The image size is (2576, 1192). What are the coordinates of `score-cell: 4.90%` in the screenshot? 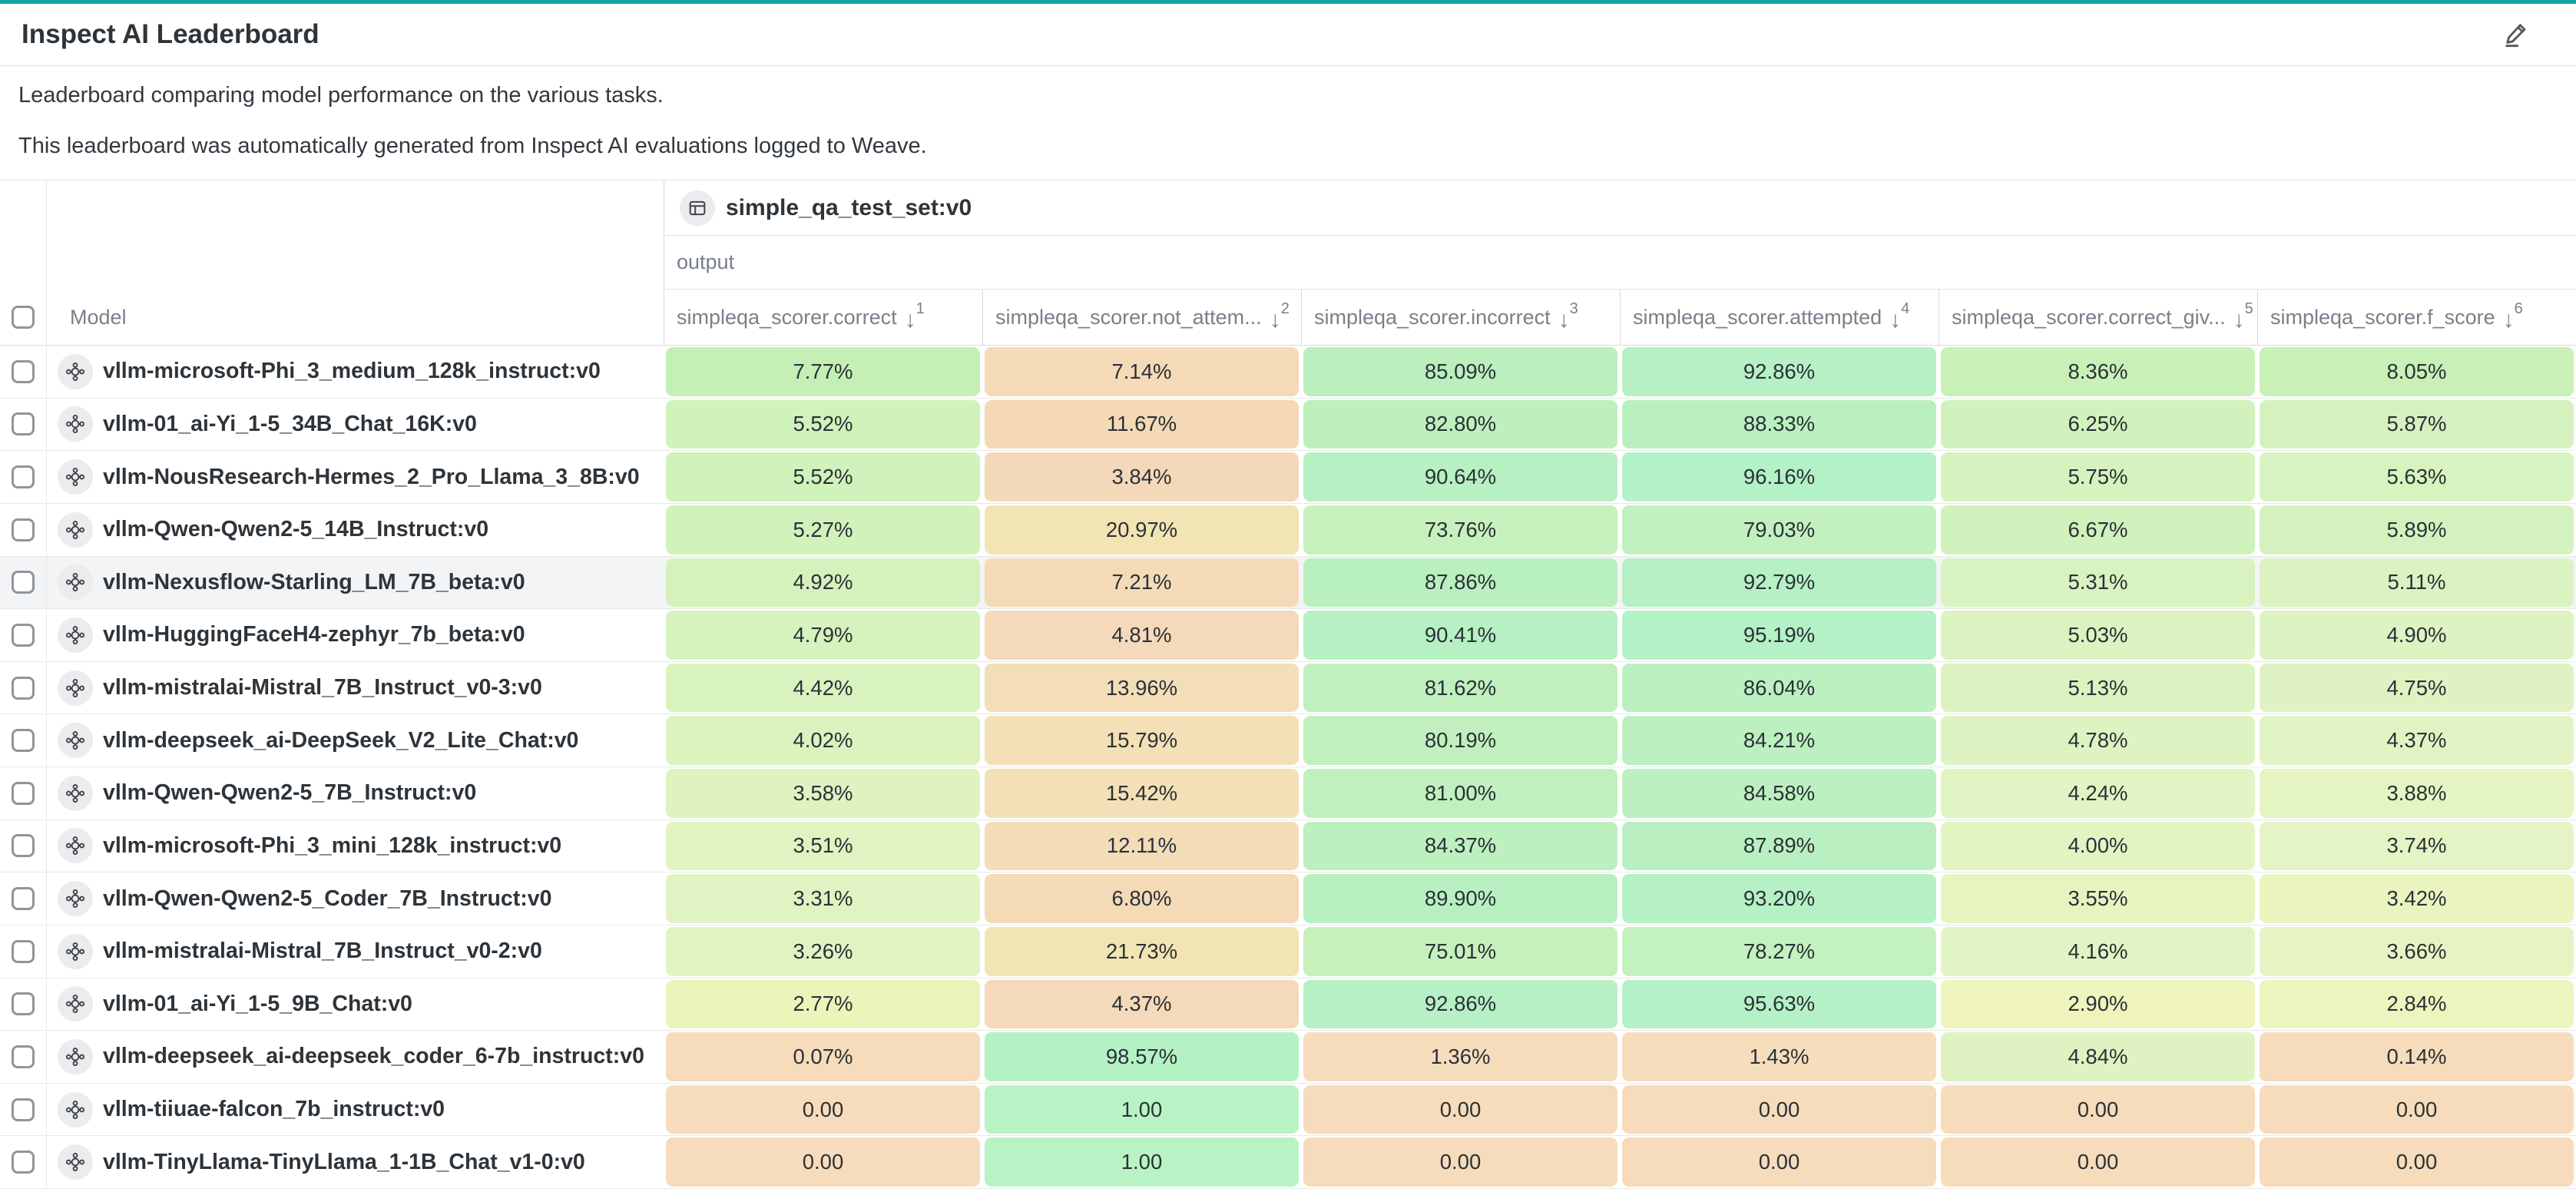 It's located at (2417, 635).